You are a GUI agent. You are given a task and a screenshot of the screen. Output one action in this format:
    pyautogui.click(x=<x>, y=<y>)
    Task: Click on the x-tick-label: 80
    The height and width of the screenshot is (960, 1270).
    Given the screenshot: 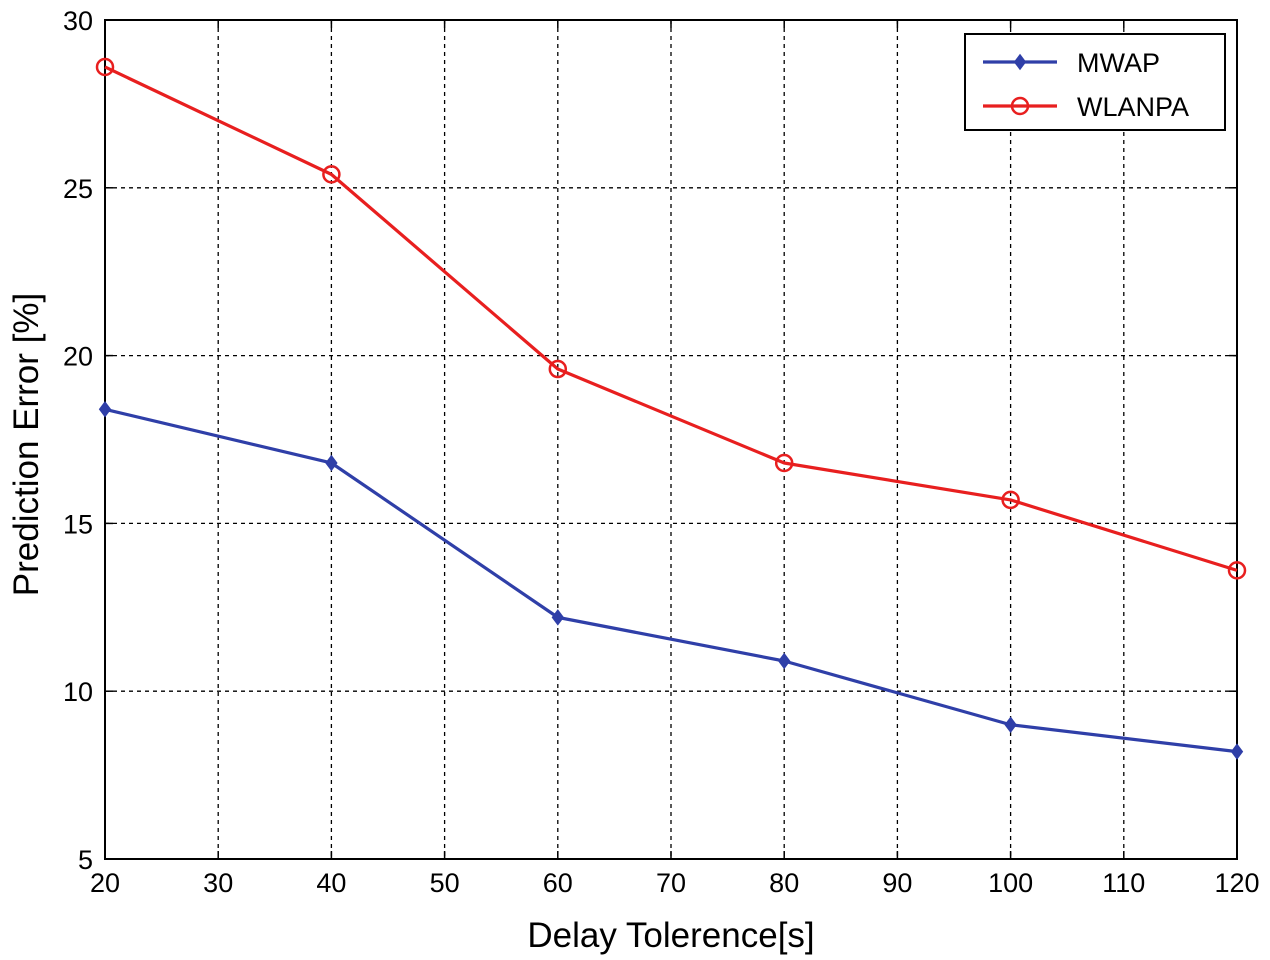 What is the action you would take?
    pyautogui.click(x=784, y=883)
    